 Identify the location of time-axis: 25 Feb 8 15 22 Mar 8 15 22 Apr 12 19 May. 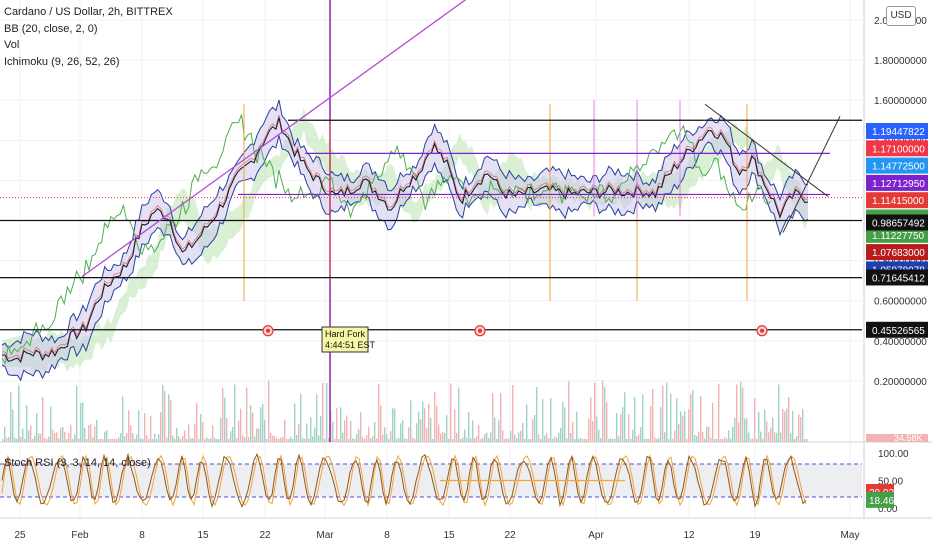
(436, 535).